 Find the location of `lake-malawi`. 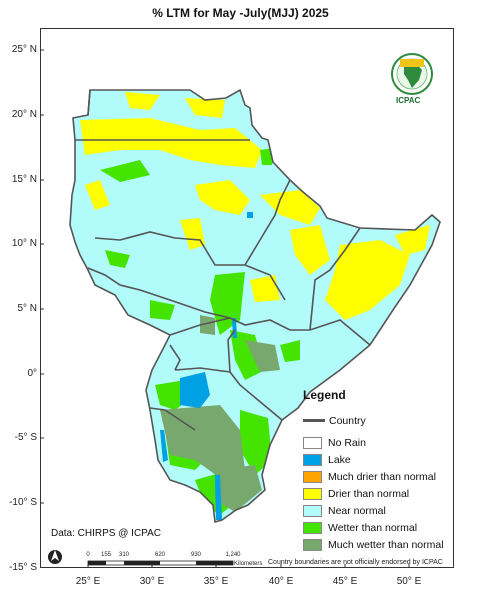

lake-malawi is located at coordinates (218, 497).